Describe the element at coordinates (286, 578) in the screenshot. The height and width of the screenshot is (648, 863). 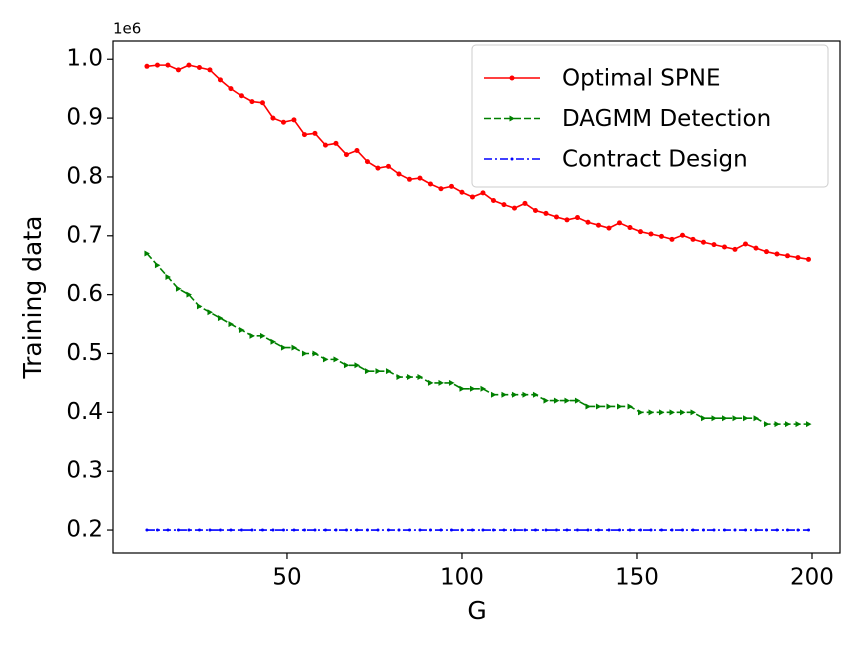
I see `x-tick-label: 50` at that location.